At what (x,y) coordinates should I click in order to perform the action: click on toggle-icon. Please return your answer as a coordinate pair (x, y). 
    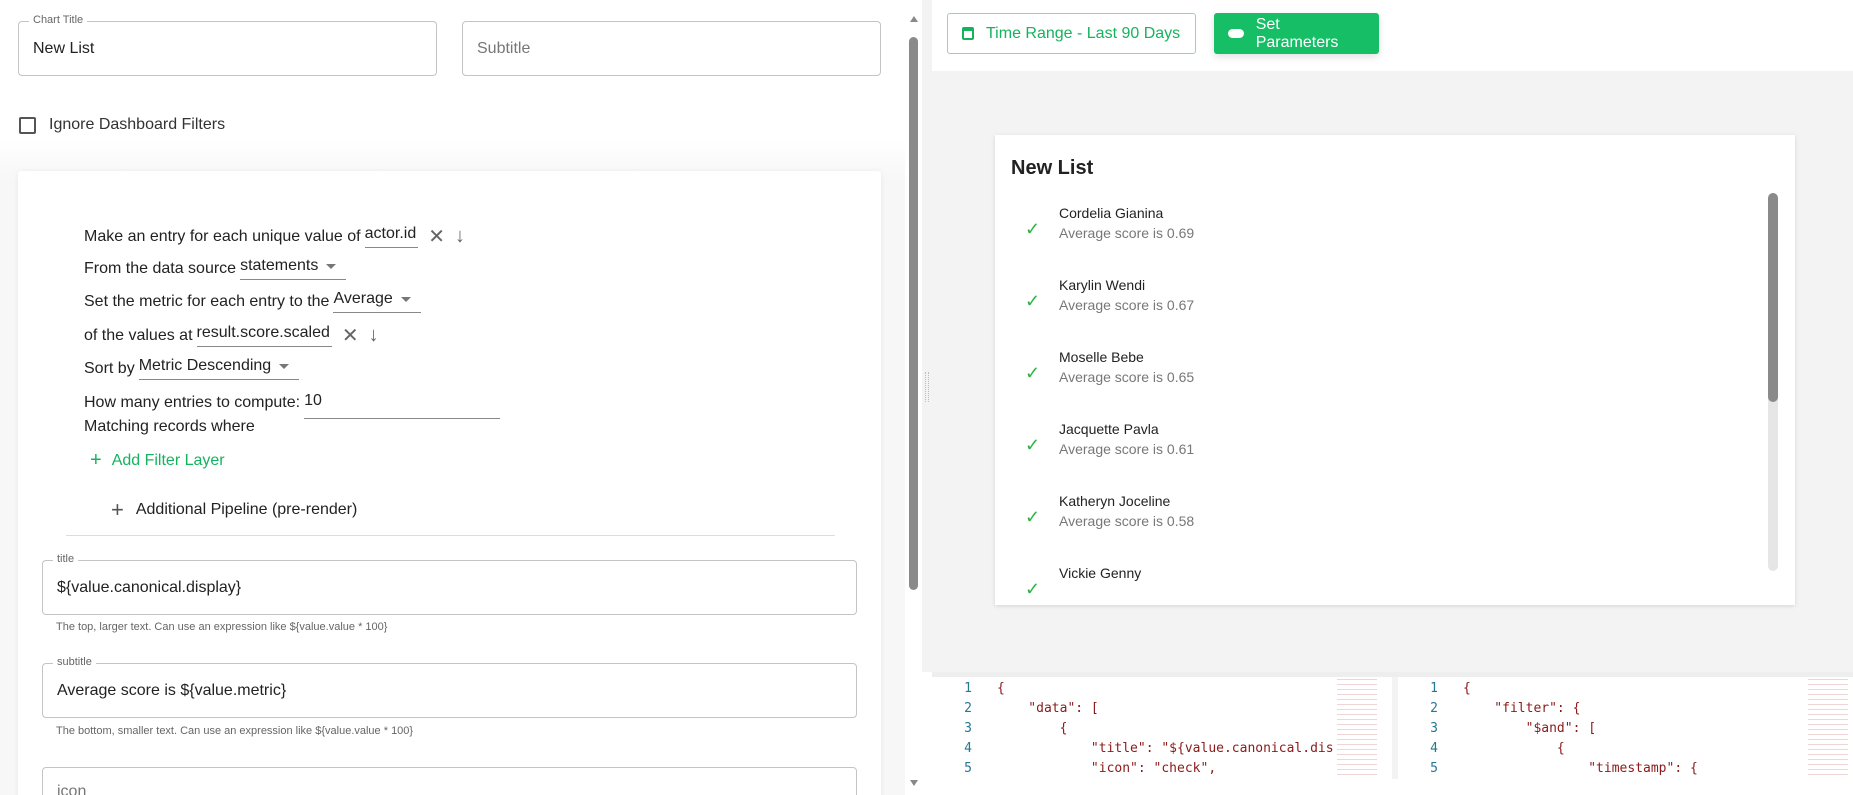
    Looking at the image, I should click on (1236, 33).